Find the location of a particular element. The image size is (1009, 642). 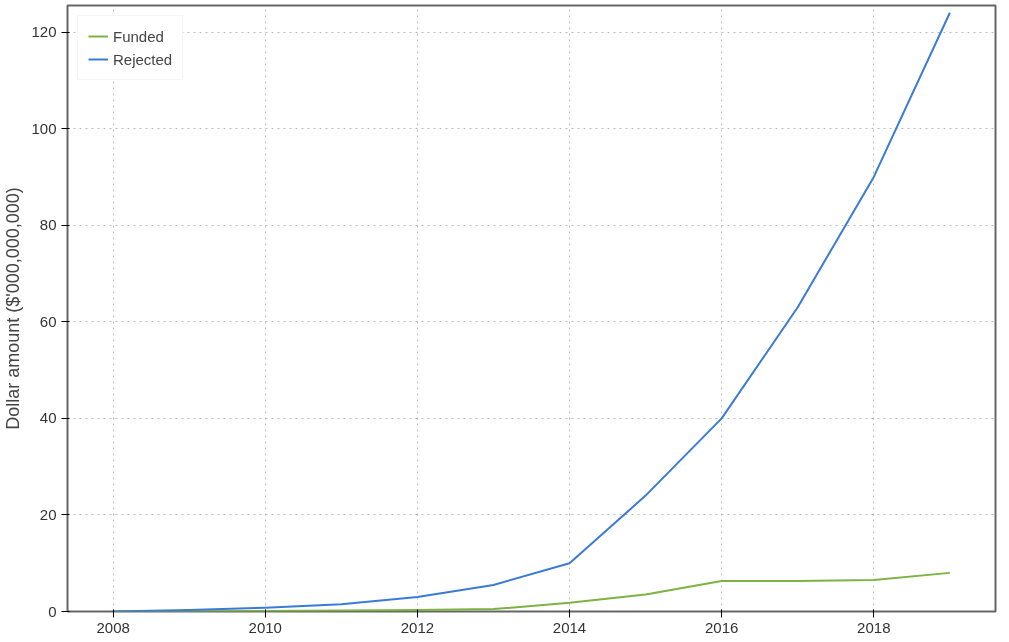

legend-label: Rejected is located at coordinates (143, 59).